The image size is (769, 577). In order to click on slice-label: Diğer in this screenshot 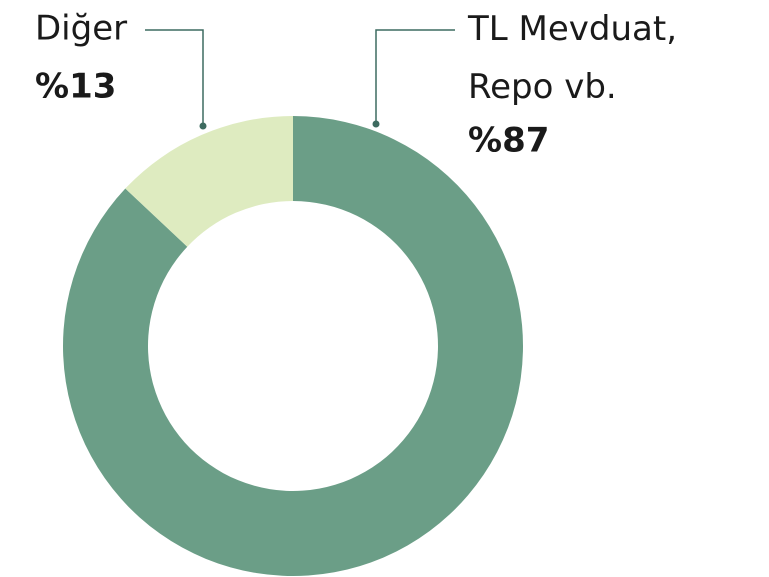, I will do `click(81, 29)`.